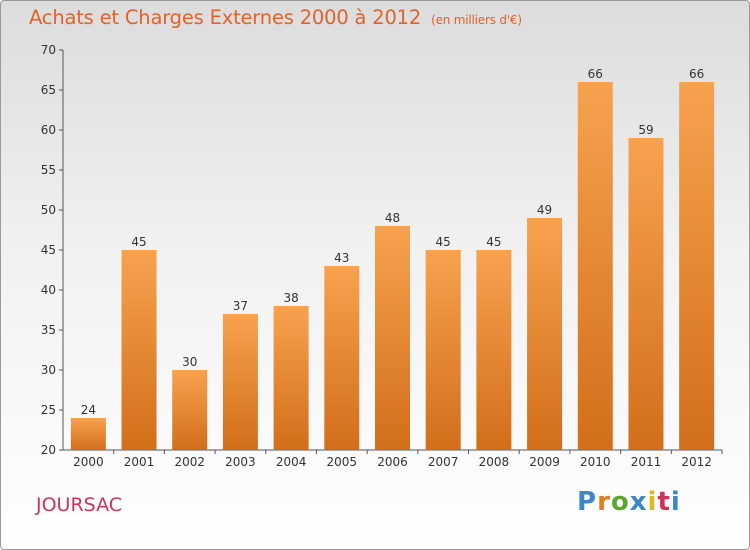 The width and height of the screenshot is (750, 550). What do you see at coordinates (225, 17) in the screenshot?
I see `chart-title-text: Achats et Charges Externes 2000 à 2012` at bounding box center [225, 17].